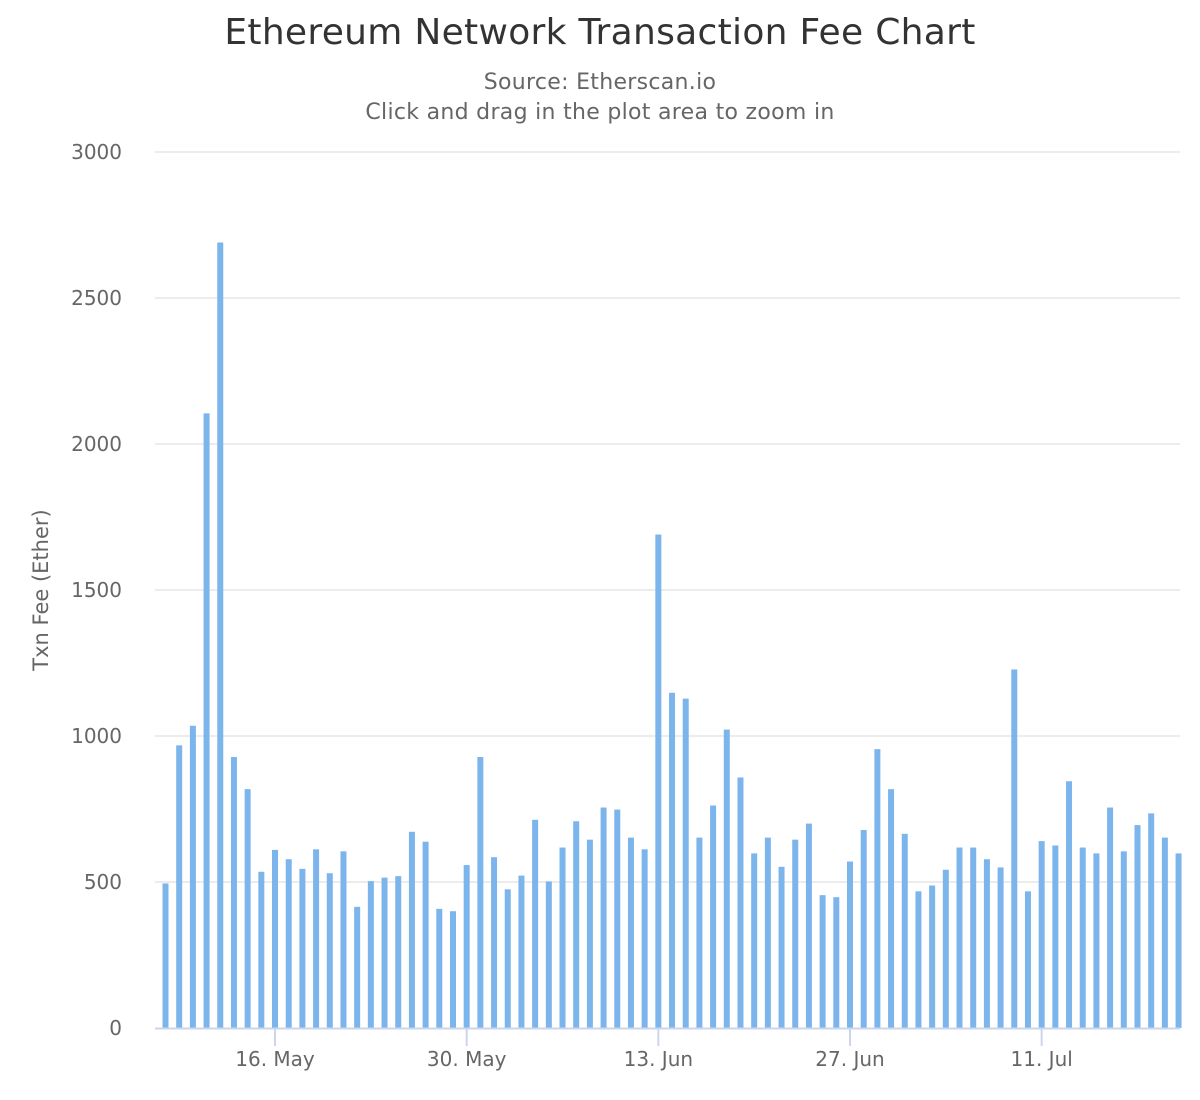  I want to click on chart-subtitle-source: Source: Etherscan.io, so click(600, 82).